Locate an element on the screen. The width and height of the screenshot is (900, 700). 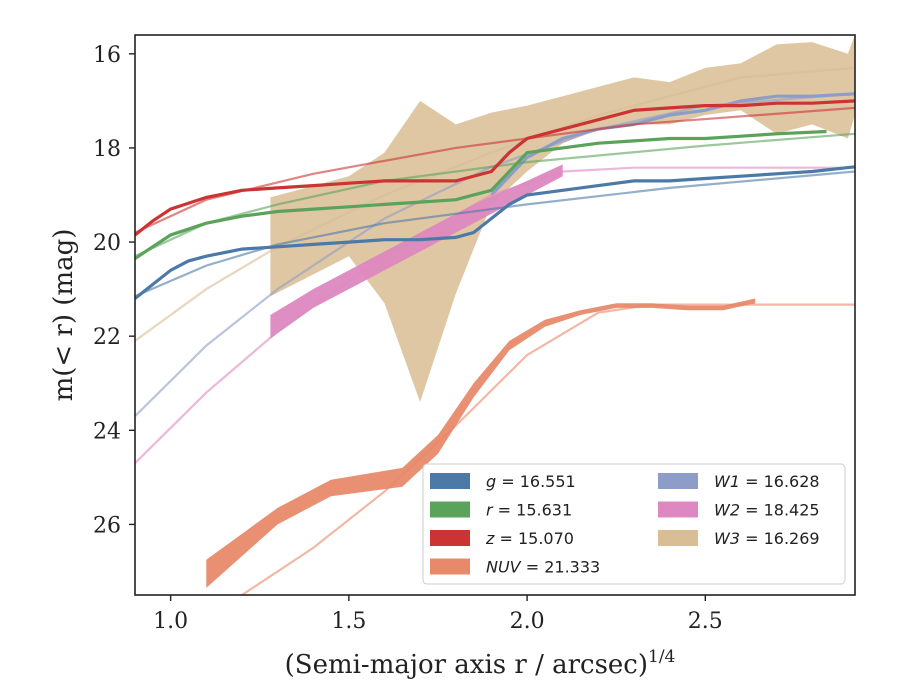
legend-swatch-nuv is located at coordinates (450, 566).